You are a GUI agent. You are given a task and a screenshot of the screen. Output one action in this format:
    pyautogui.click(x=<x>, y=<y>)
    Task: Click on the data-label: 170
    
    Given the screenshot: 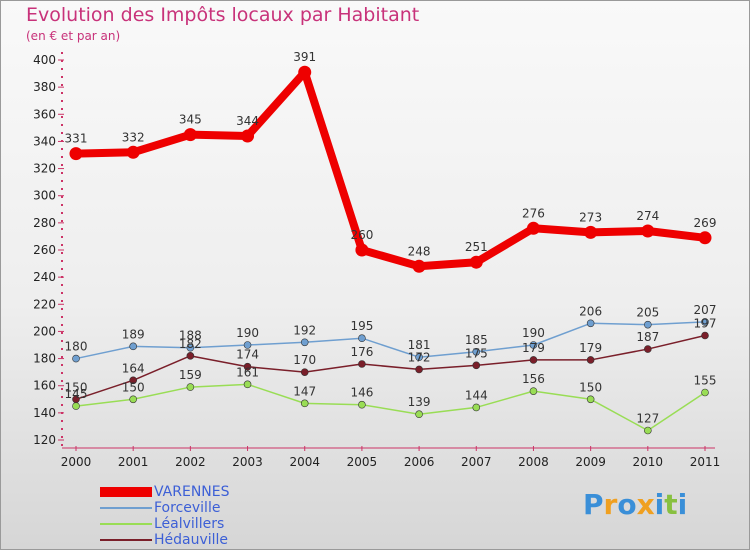 What is the action you would take?
    pyautogui.click(x=304, y=360)
    